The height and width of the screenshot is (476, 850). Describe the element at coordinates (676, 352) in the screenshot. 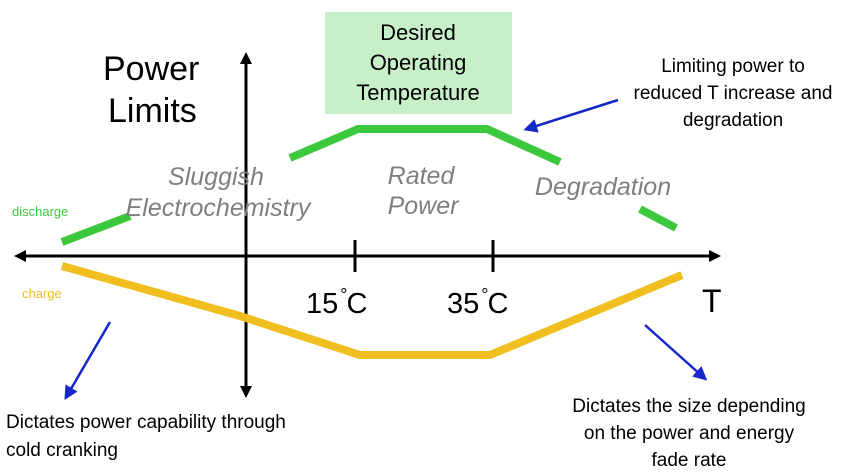

I see `arrow-size-fade` at that location.